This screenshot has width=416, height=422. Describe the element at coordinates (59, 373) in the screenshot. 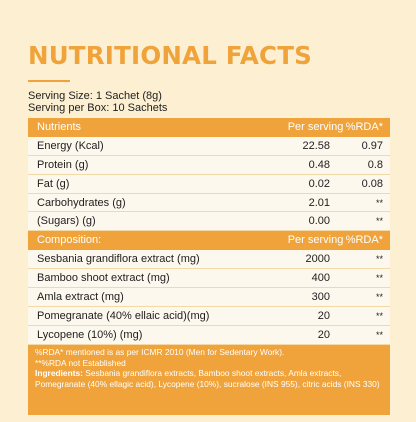

I see `ingredients-label: Ingredients:` at that location.